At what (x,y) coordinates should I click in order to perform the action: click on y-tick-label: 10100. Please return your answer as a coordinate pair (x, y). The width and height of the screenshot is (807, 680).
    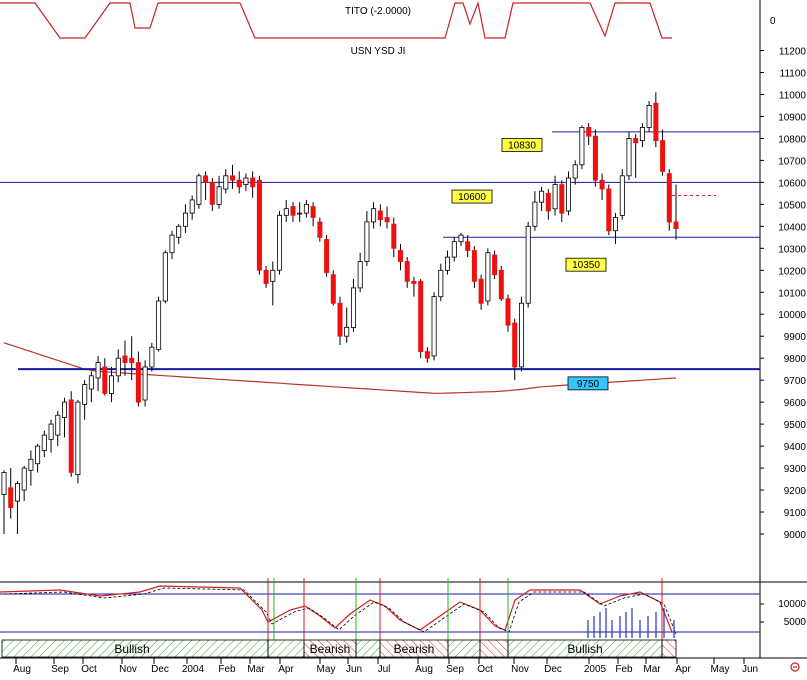
    Looking at the image, I should click on (792, 293).